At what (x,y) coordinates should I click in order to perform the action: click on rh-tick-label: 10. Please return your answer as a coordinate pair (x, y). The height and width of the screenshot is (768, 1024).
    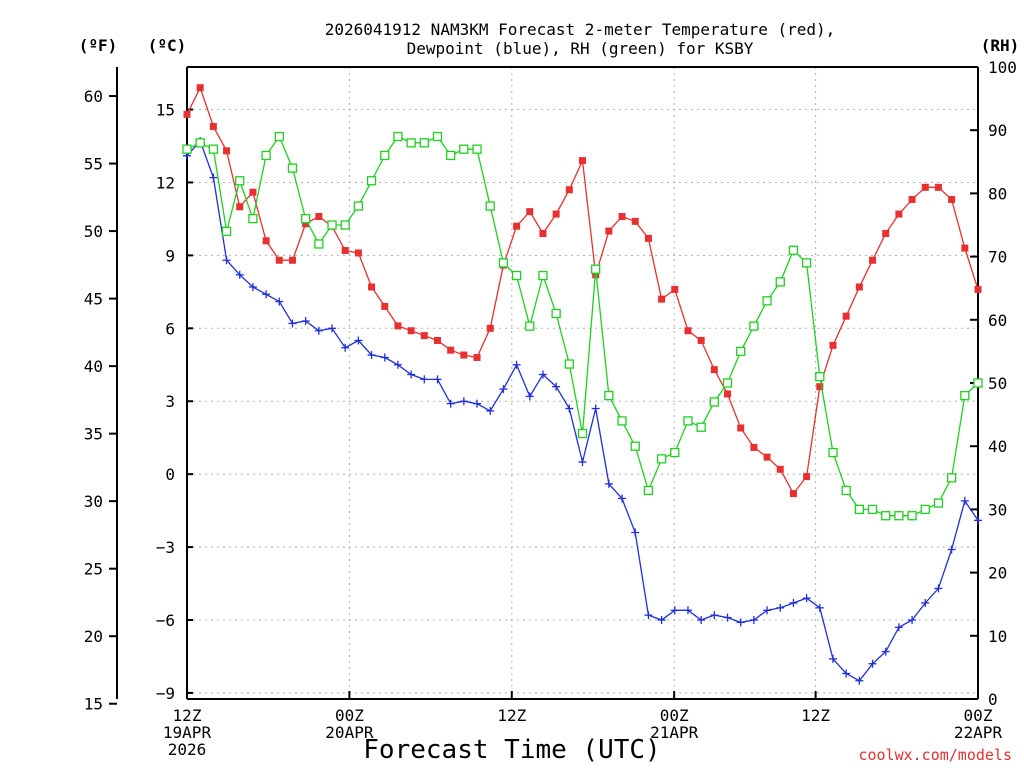
    Looking at the image, I should click on (997, 636).